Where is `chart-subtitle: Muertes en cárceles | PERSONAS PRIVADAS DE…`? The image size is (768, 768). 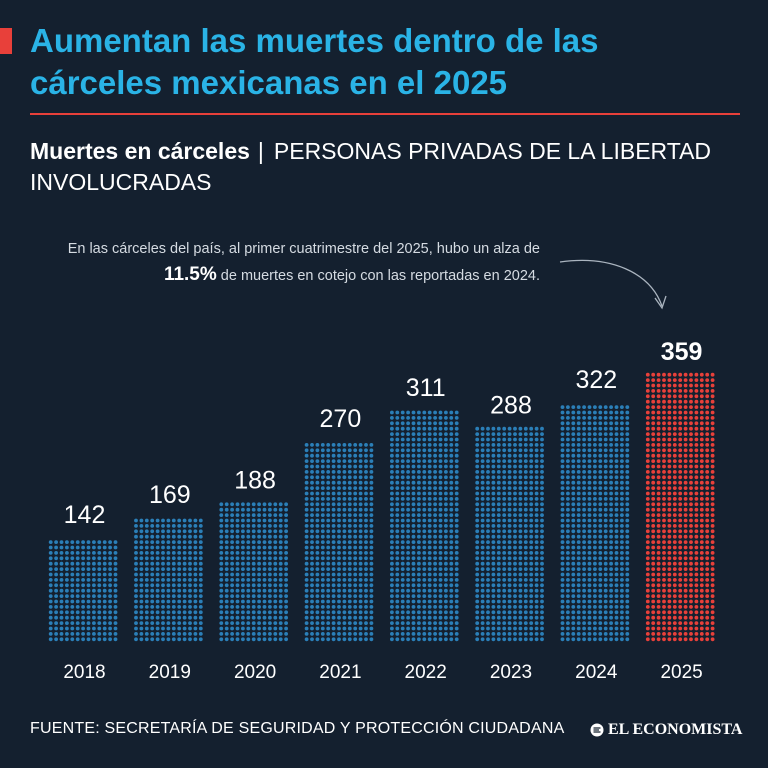 chart-subtitle: Muertes en cárceles | PERSONAS PRIVADAS DE… is located at coordinates (390, 167).